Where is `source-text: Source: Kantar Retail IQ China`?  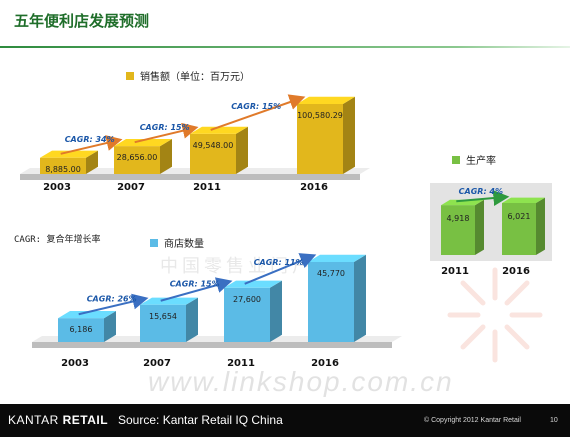 source-text: Source: Kantar Retail IQ China is located at coordinates (200, 420).